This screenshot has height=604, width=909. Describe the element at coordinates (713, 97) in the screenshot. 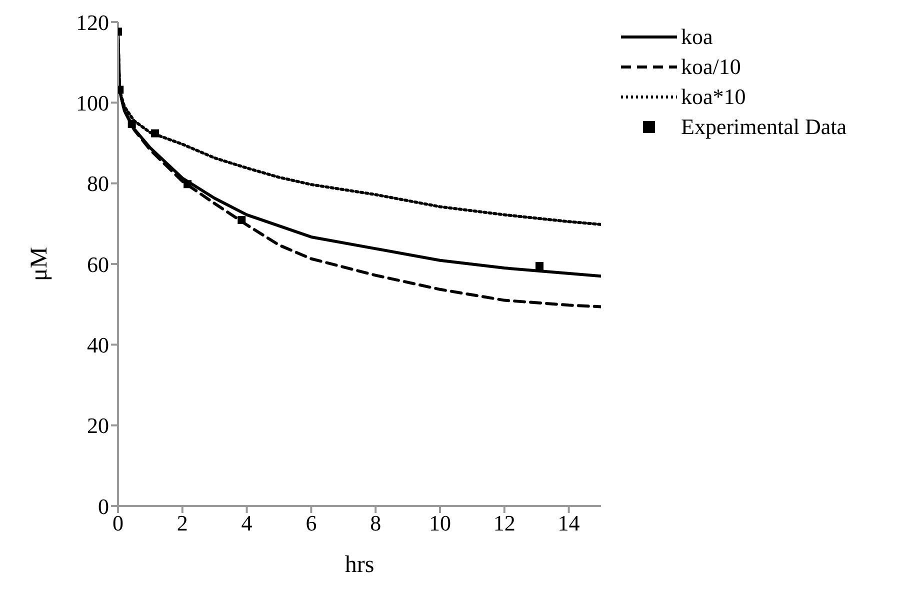

I see `legend-label: koa*10` at that location.